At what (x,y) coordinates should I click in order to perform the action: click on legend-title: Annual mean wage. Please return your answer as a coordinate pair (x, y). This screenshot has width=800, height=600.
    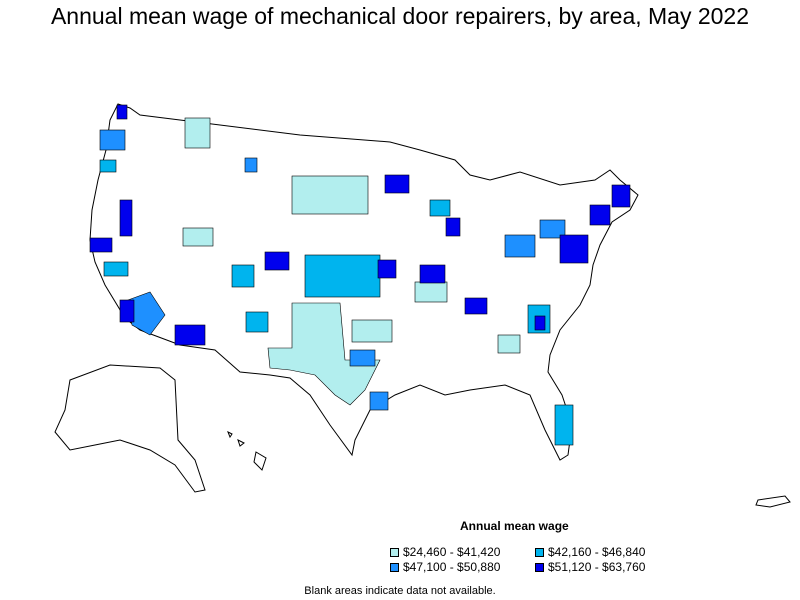
    Looking at the image, I should click on (514, 526).